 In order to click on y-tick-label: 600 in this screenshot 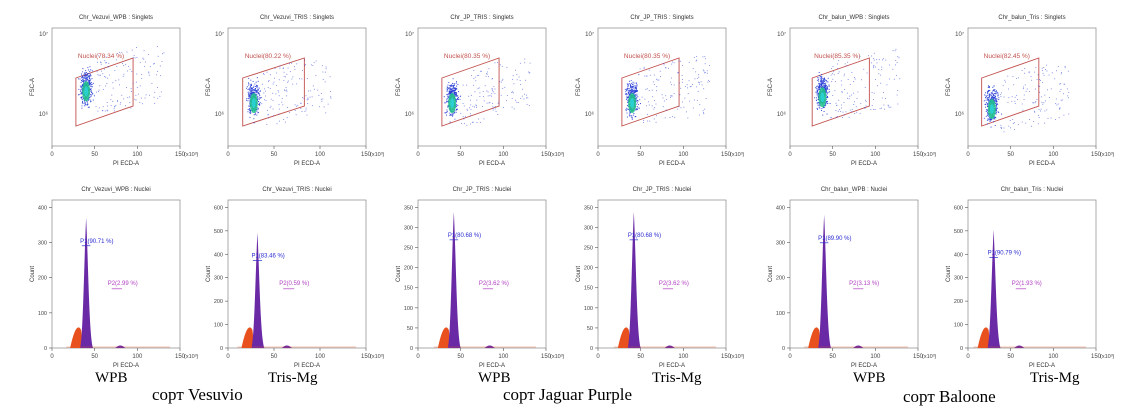, I will do `click(958, 208)`.